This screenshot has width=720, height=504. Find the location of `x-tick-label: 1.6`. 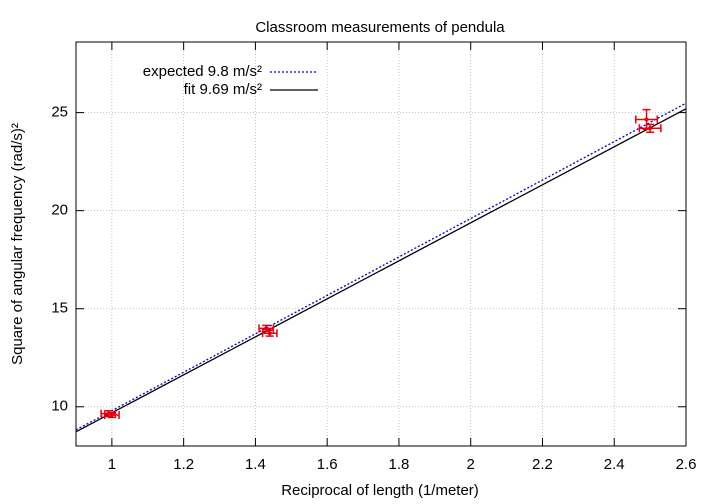

x-tick-label: 1.6 is located at coordinates (327, 464).